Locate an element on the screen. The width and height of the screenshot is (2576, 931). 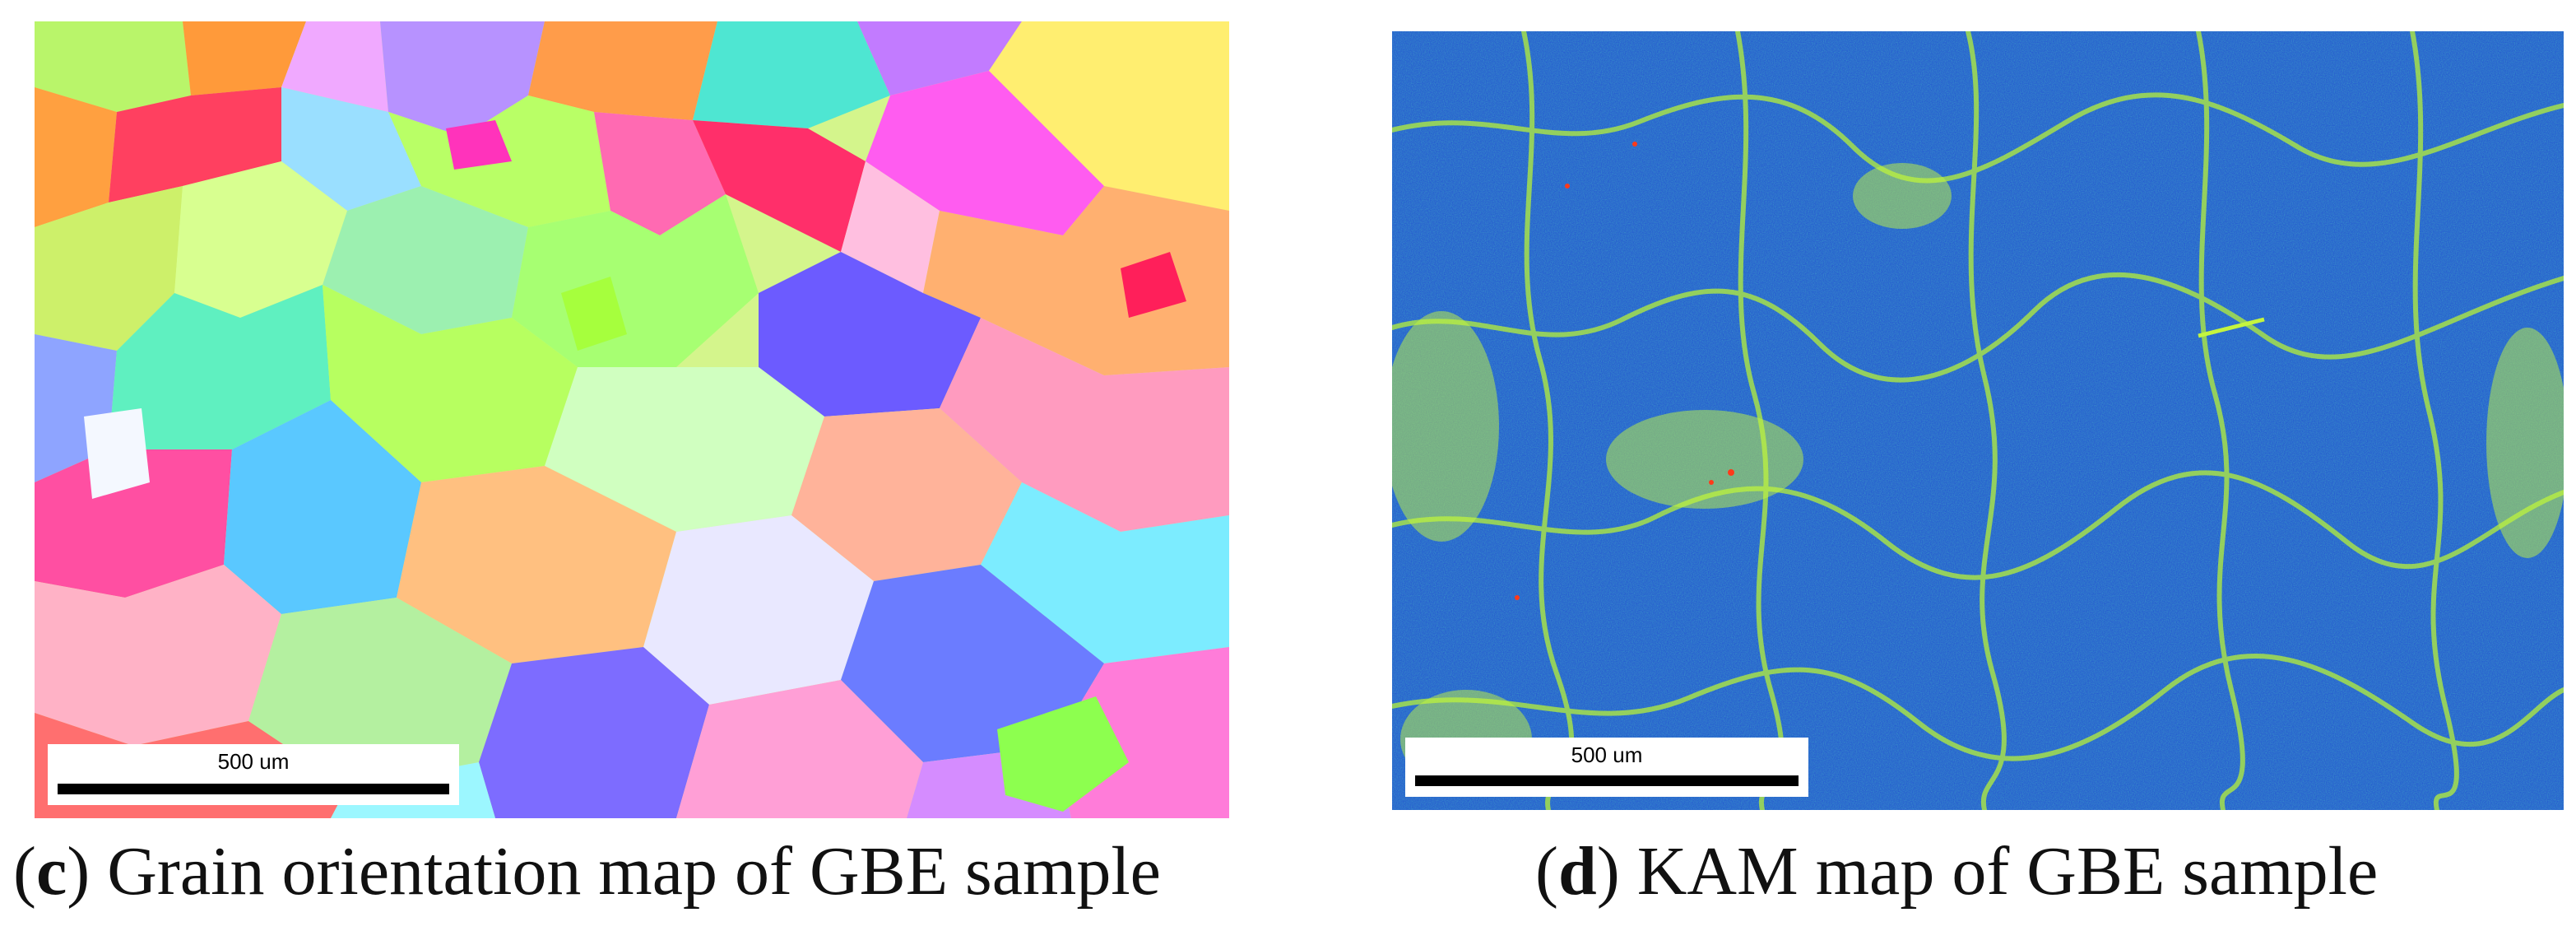
panel-letter: c is located at coordinates (51, 871).